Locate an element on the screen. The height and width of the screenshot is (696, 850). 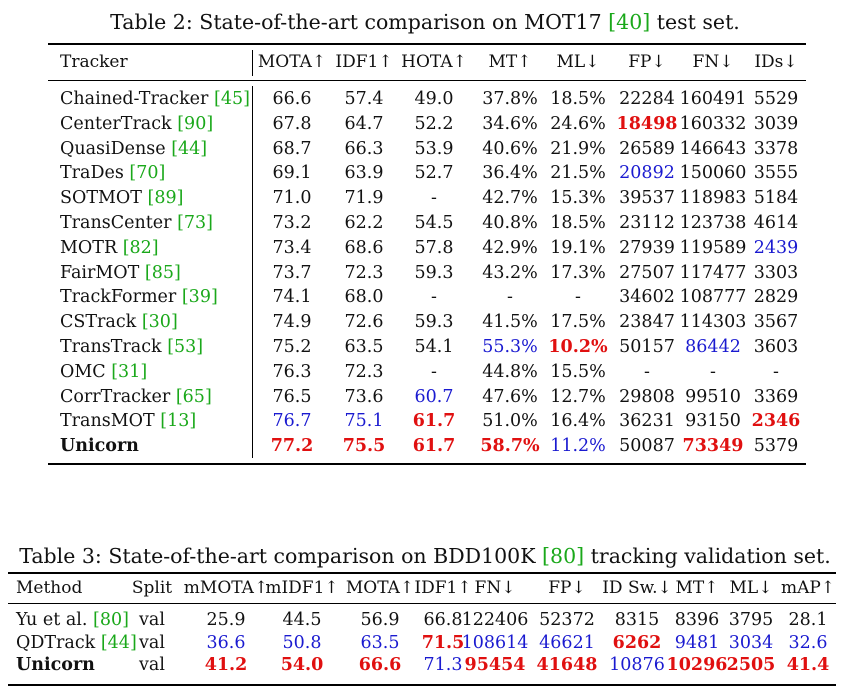
table2-cell: 23112 is located at coordinates (647, 223).